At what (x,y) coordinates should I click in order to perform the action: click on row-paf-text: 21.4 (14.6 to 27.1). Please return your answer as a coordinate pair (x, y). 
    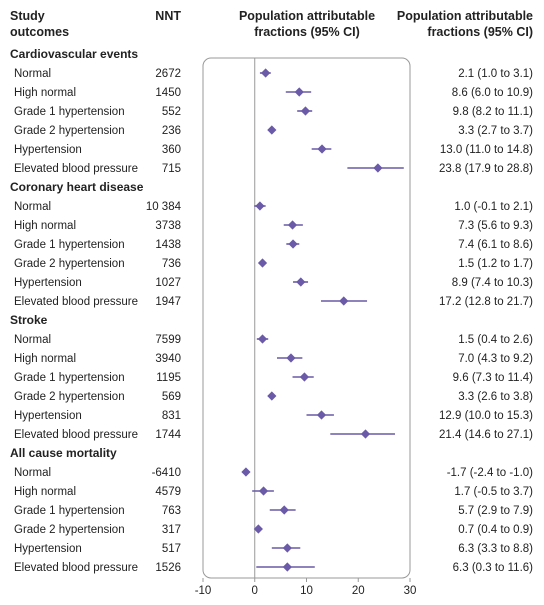
    Looking at the image, I should click on (486, 435).